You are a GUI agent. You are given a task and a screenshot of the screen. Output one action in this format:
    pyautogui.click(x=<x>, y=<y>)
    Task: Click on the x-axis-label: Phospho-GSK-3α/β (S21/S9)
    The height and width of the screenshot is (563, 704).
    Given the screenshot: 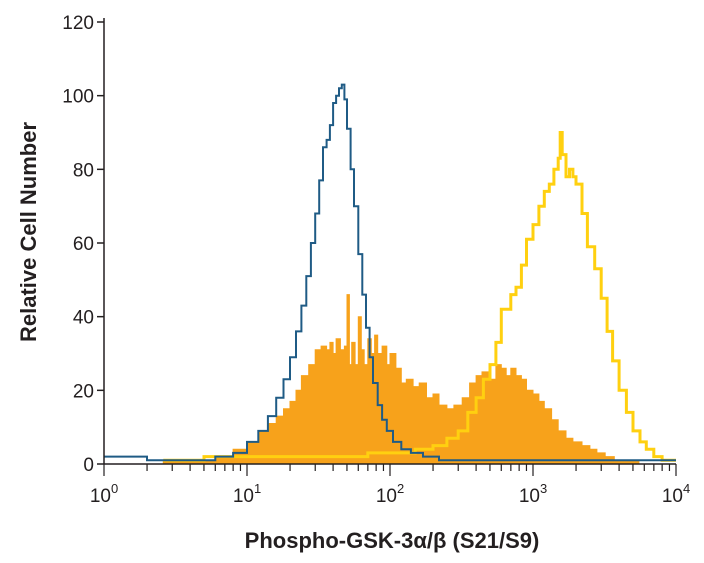 What is the action you would take?
    pyautogui.click(x=392, y=540)
    